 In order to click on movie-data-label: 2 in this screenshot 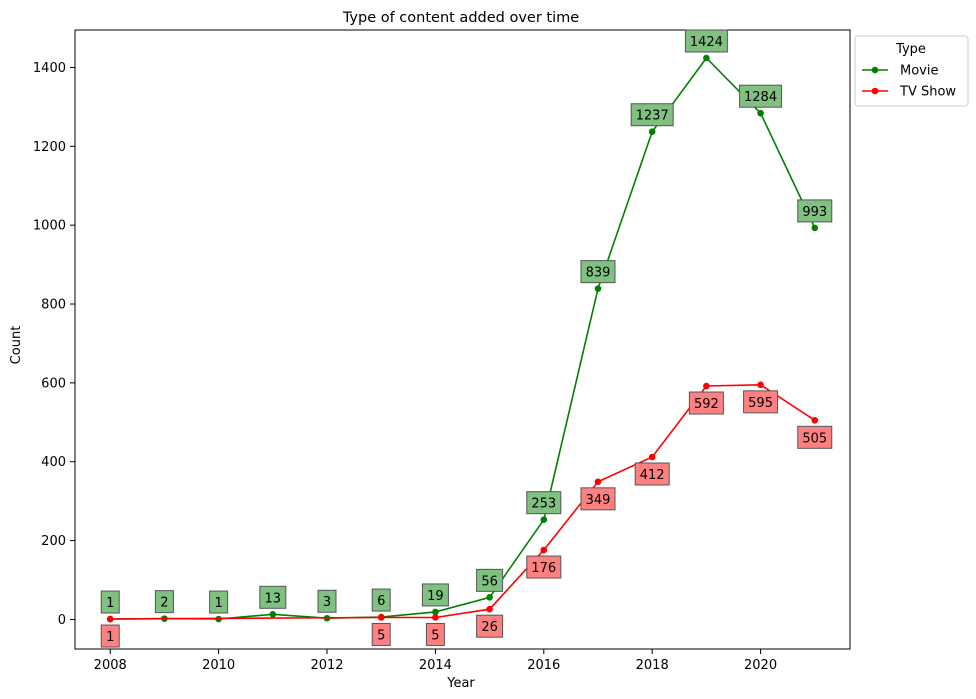, I will do `click(164, 603)`.